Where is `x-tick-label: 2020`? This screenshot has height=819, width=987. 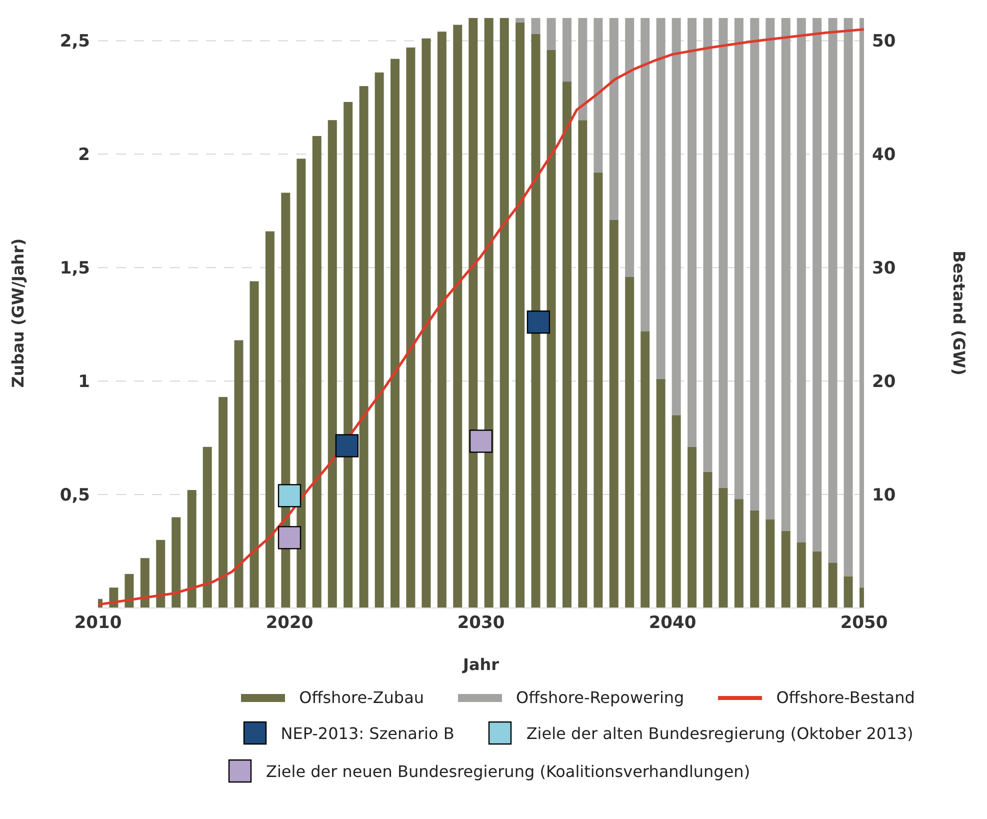 x-tick-label: 2020 is located at coordinates (290, 623).